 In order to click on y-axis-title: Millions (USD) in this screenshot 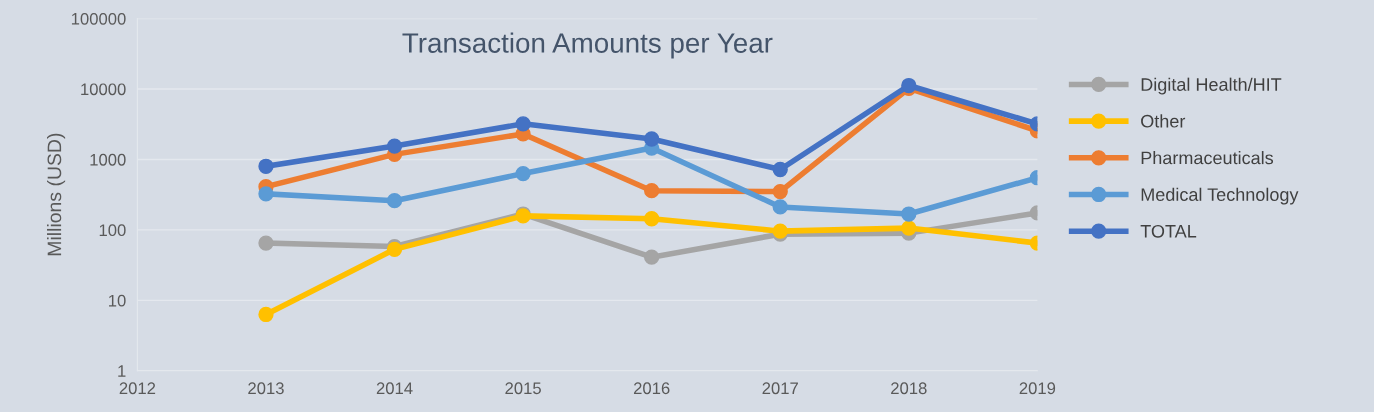, I will do `click(56, 194)`.